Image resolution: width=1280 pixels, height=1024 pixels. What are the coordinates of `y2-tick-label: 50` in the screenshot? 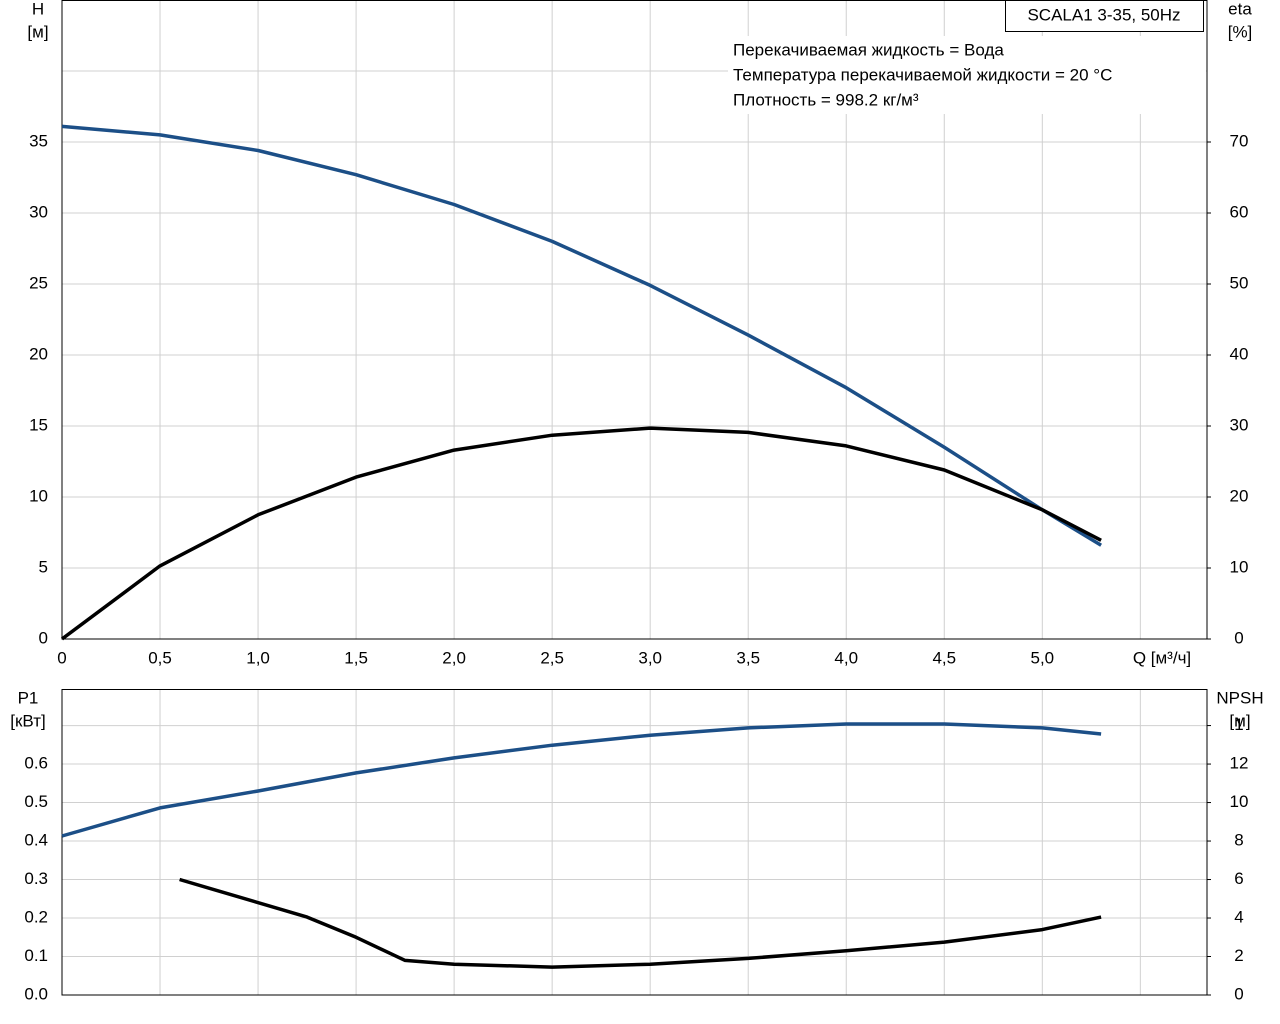 It's located at (1239, 282).